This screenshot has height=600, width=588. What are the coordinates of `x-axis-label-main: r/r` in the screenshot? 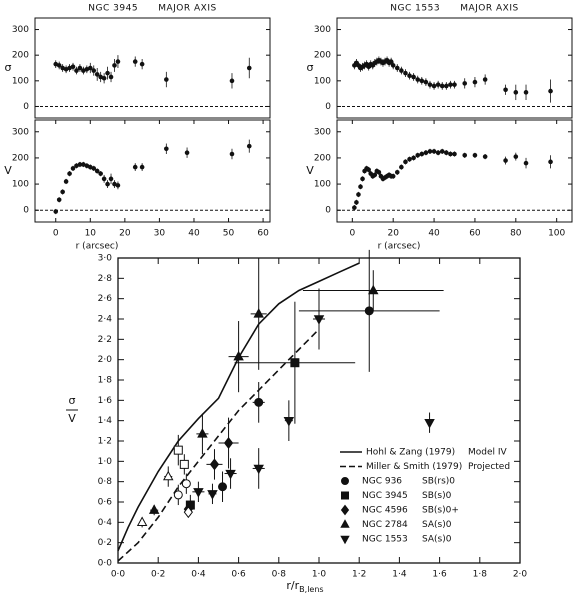 It's located at (292, 585).